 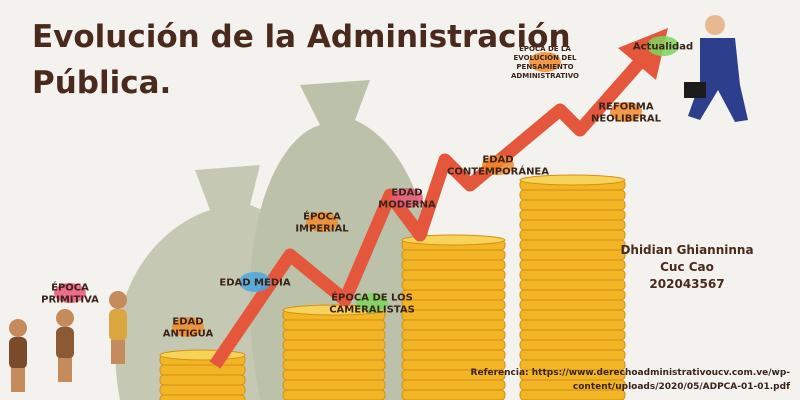 I want to click on stage-label: PENSAMIENTO, so click(x=544, y=67).